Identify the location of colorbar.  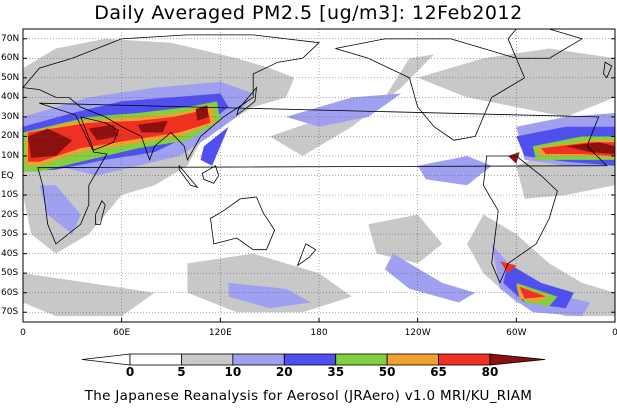
(313, 359).